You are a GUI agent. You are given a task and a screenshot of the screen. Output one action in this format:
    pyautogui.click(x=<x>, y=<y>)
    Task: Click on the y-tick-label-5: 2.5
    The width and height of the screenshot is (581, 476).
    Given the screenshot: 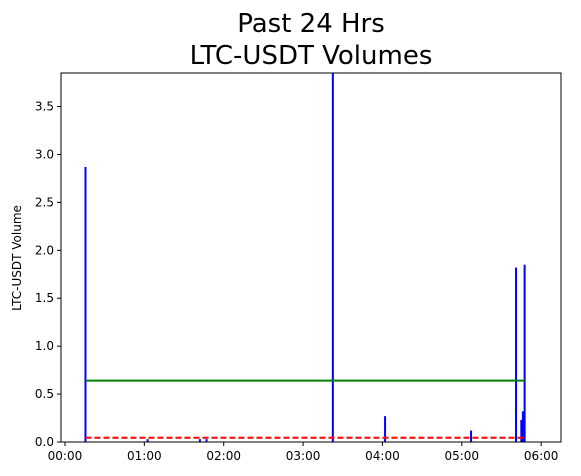 What is the action you would take?
    pyautogui.click(x=44, y=202)
    